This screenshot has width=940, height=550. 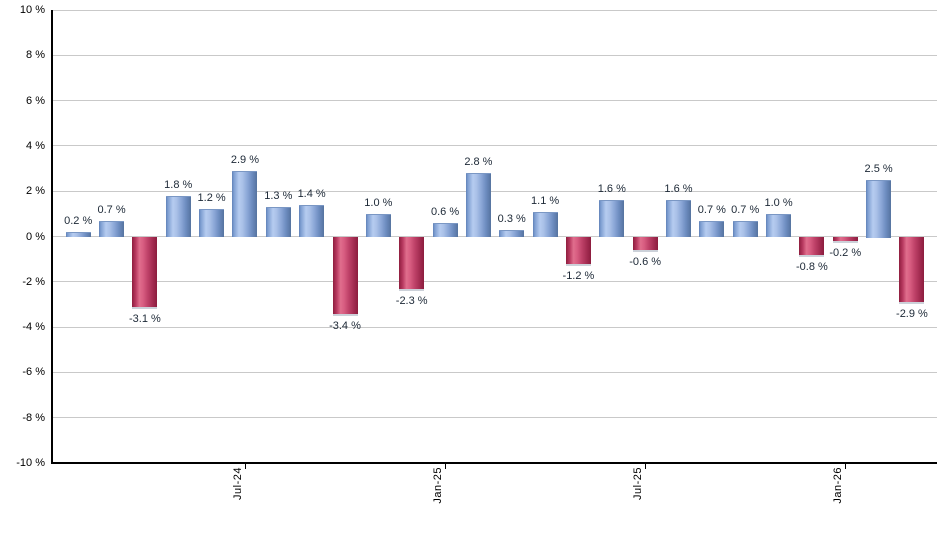 I want to click on bar-value-label: -3.4 %, so click(x=345, y=325).